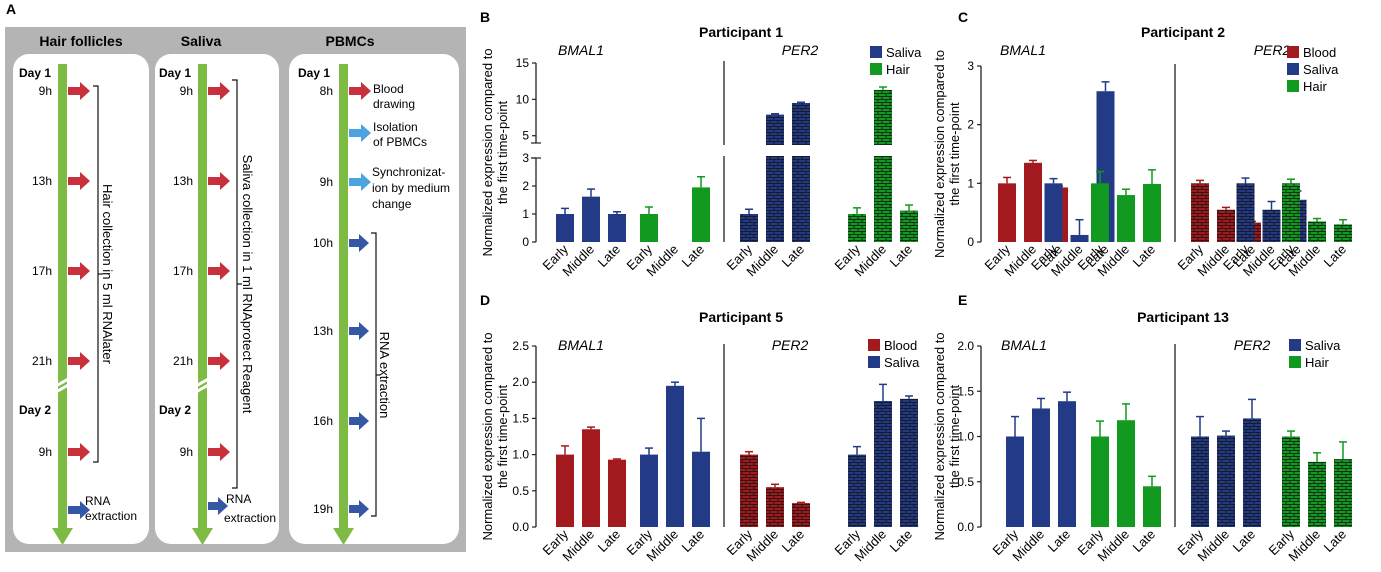  I want to click on panel-letter-b: B, so click(485, 17).